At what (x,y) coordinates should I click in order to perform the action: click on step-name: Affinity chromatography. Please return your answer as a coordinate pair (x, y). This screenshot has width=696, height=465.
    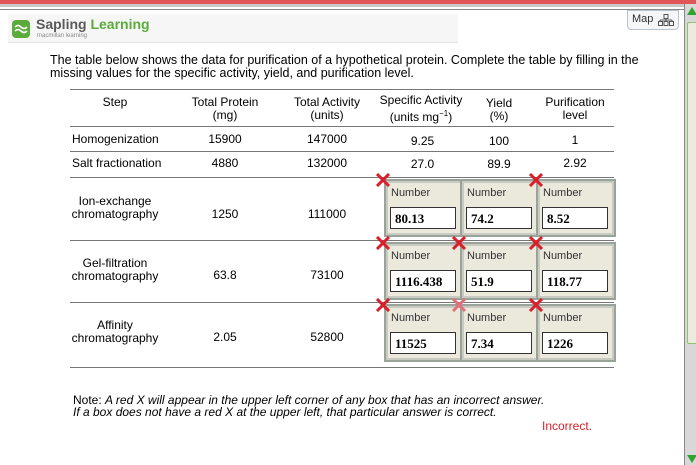
    Looking at the image, I should click on (115, 331).